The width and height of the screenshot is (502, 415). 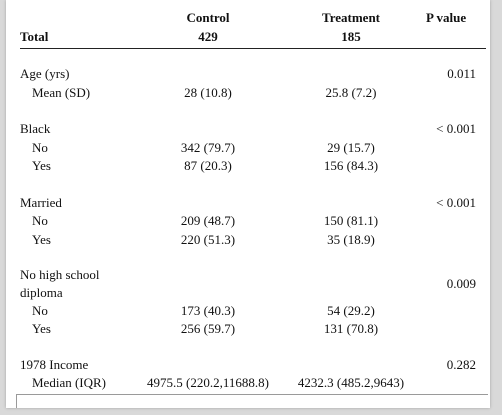 I want to click on control-value: 220 (51.3), so click(x=208, y=239).